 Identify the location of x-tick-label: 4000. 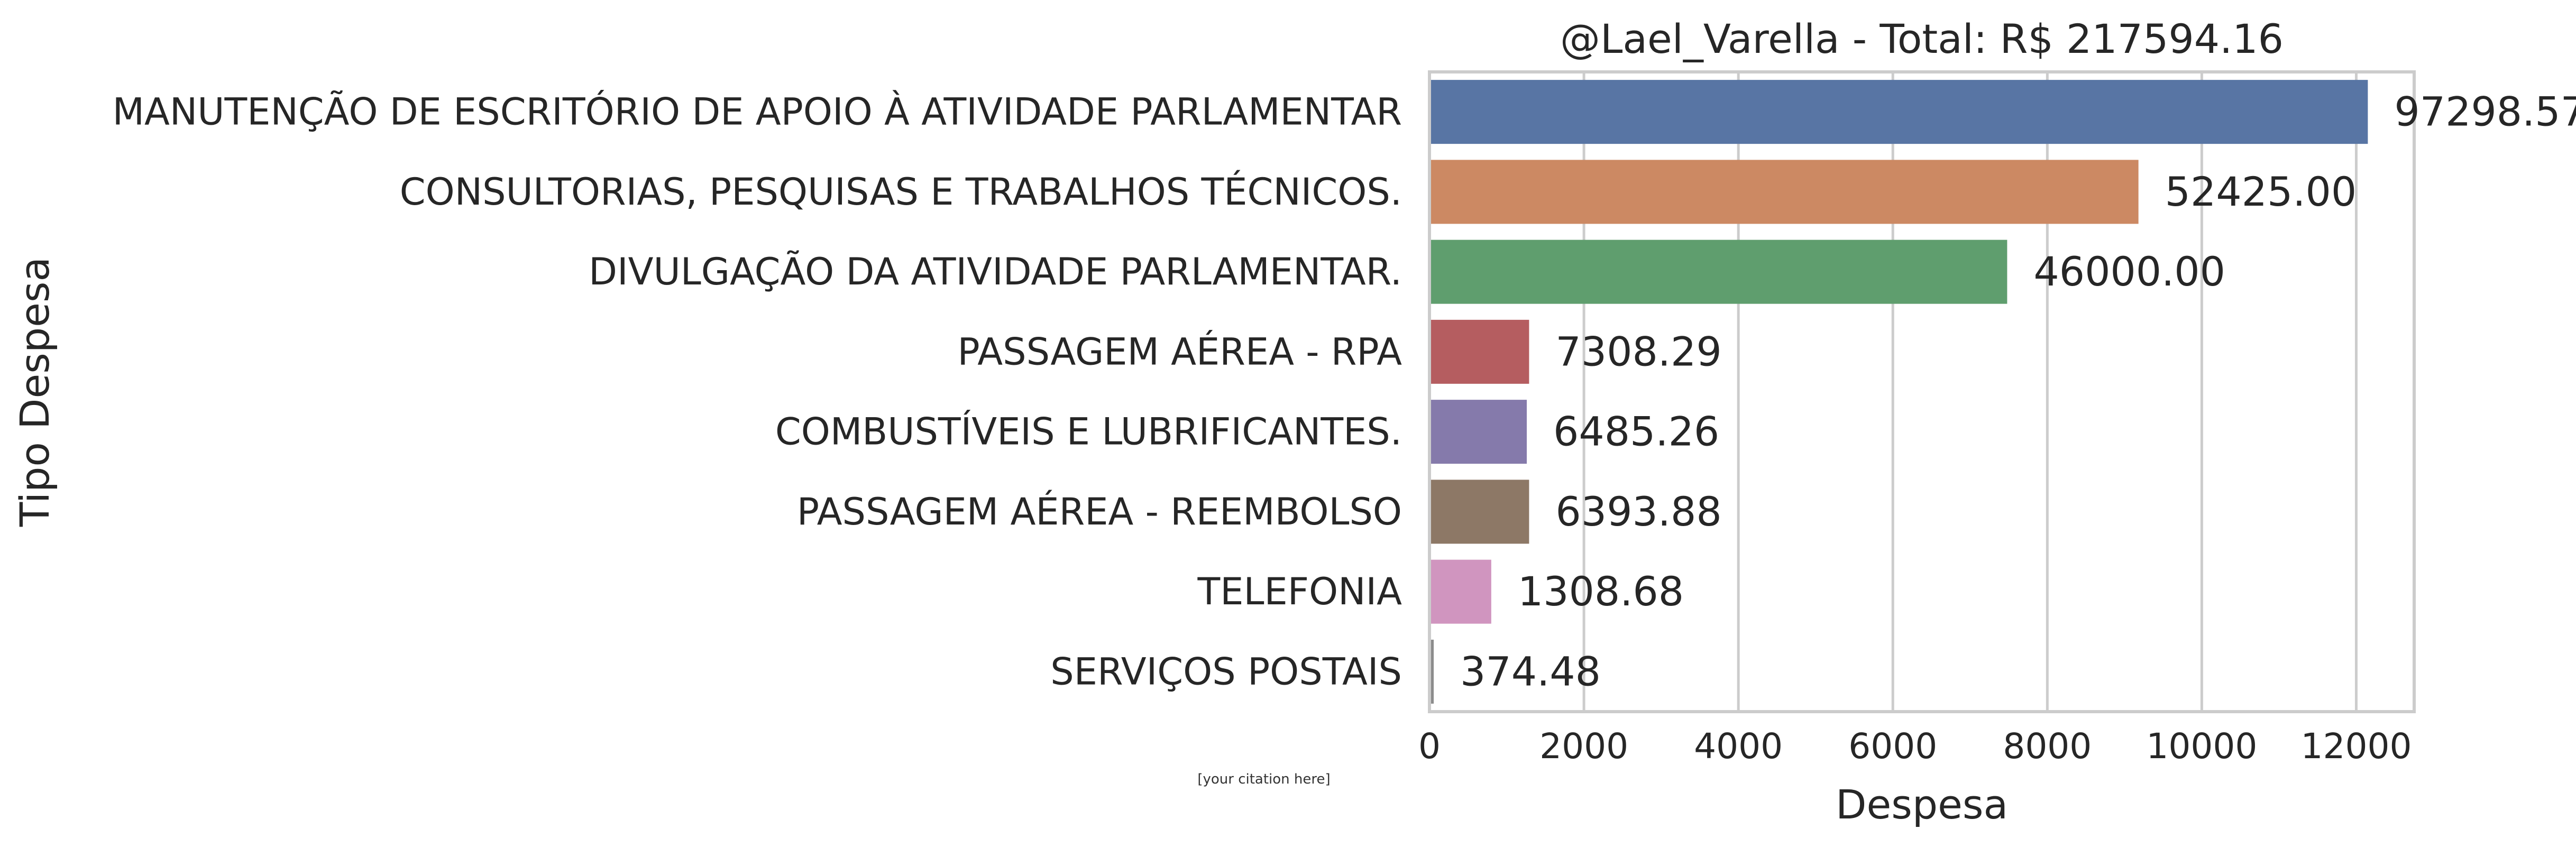
(1739, 746).